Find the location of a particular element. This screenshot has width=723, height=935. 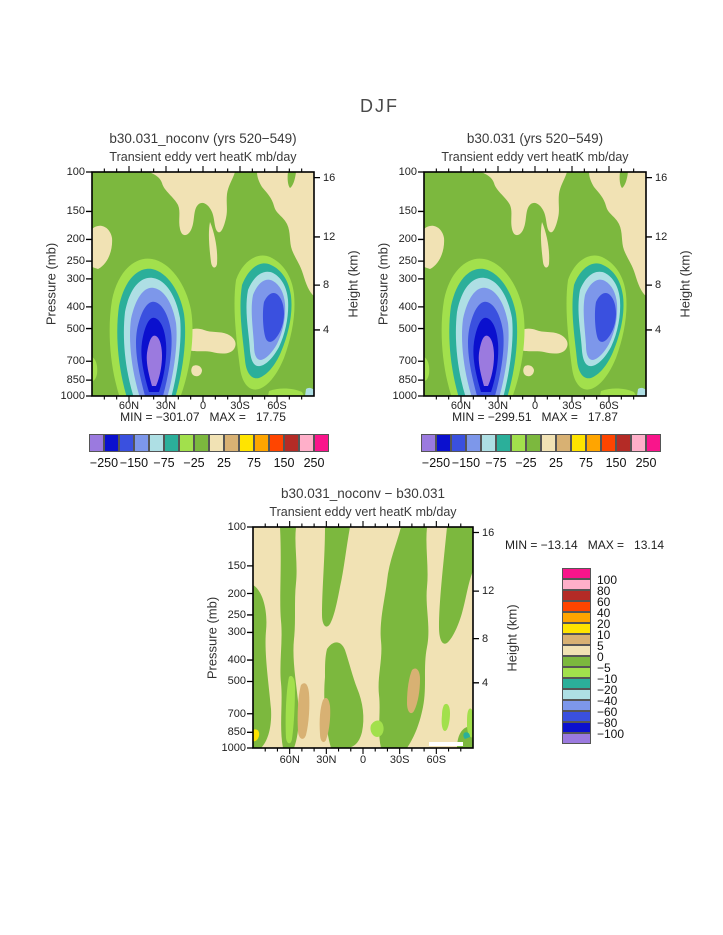

minmax-top-right: MIN = −299.51 MAX = 17.87 is located at coordinates (535, 417).